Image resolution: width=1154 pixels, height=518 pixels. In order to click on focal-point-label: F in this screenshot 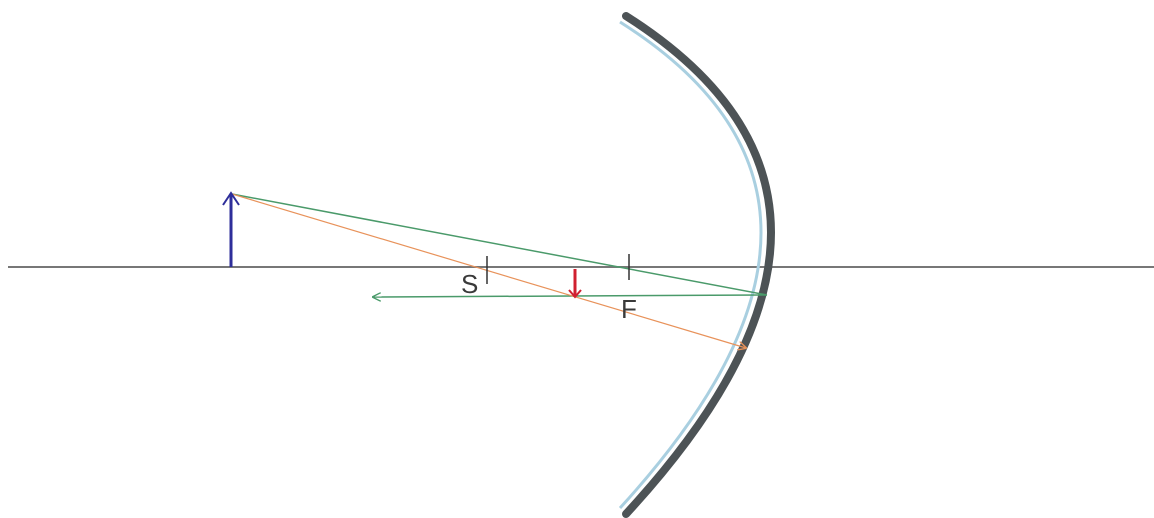, I will do `click(629, 309)`.